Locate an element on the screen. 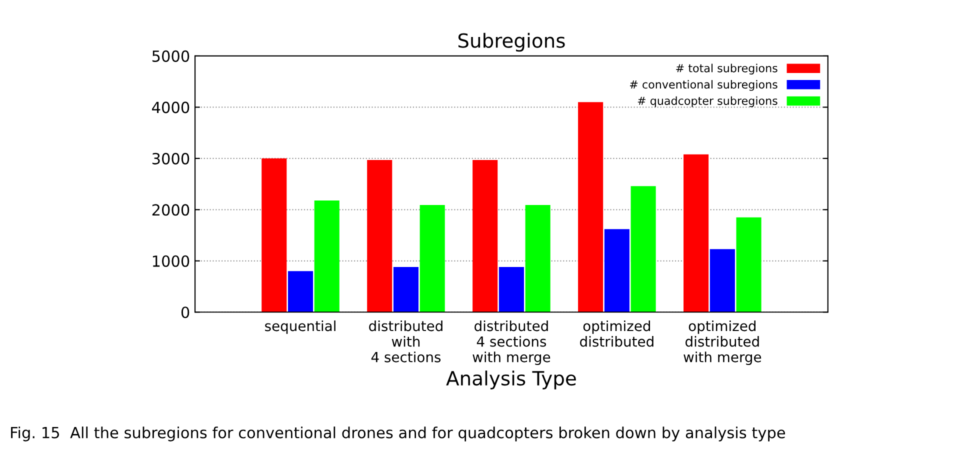 This screenshot has height=455, width=956. x-tick-label: sequential is located at coordinates (300, 327).